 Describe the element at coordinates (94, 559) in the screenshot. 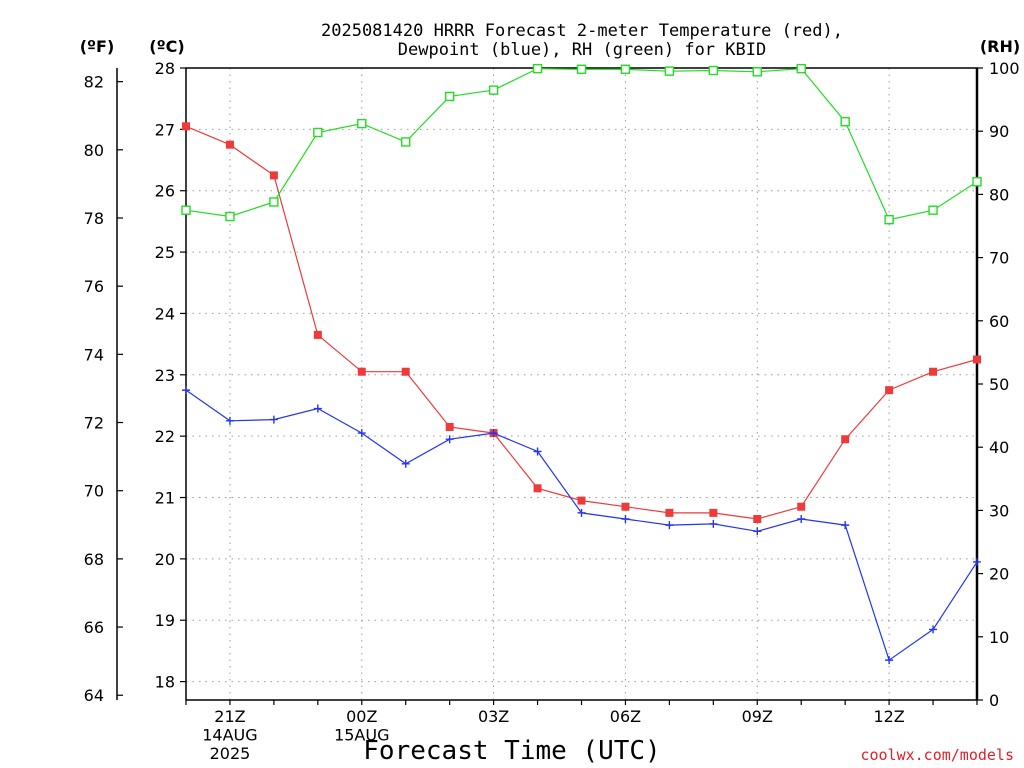

I see `fahrenheit-tick-label: 68` at that location.